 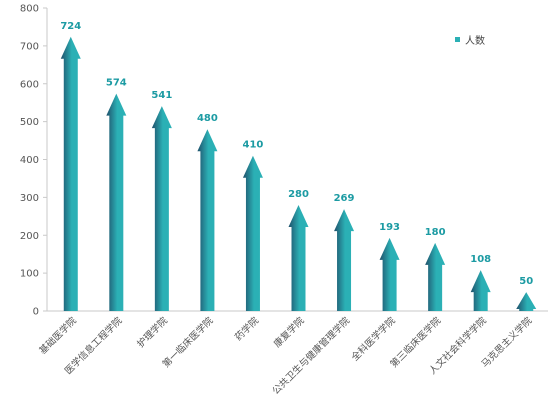 What do you see at coordinates (29, 236) in the screenshot?
I see `y-tick-label: 200` at bounding box center [29, 236].